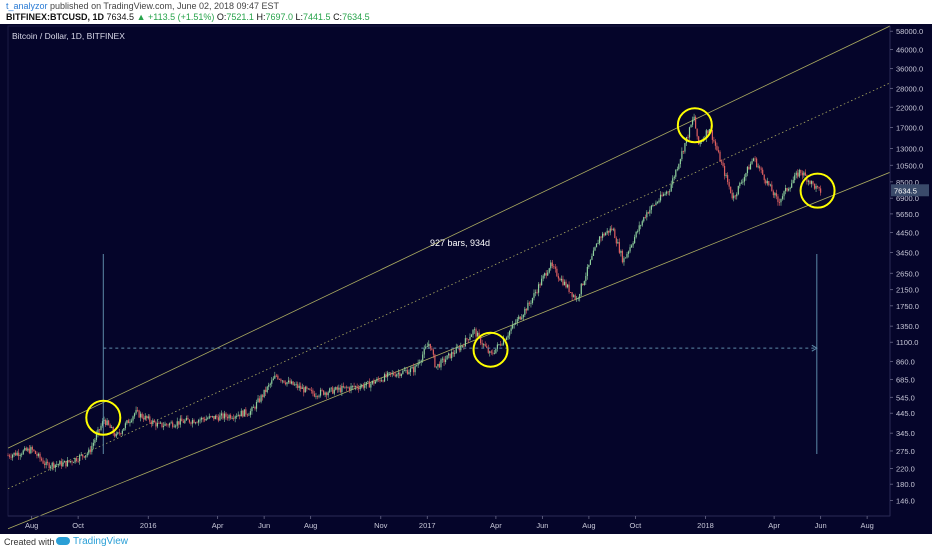 The width and height of the screenshot is (932, 550). Describe the element at coordinates (910, 190) in the screenshot. I see `last-price-tag` at that location.